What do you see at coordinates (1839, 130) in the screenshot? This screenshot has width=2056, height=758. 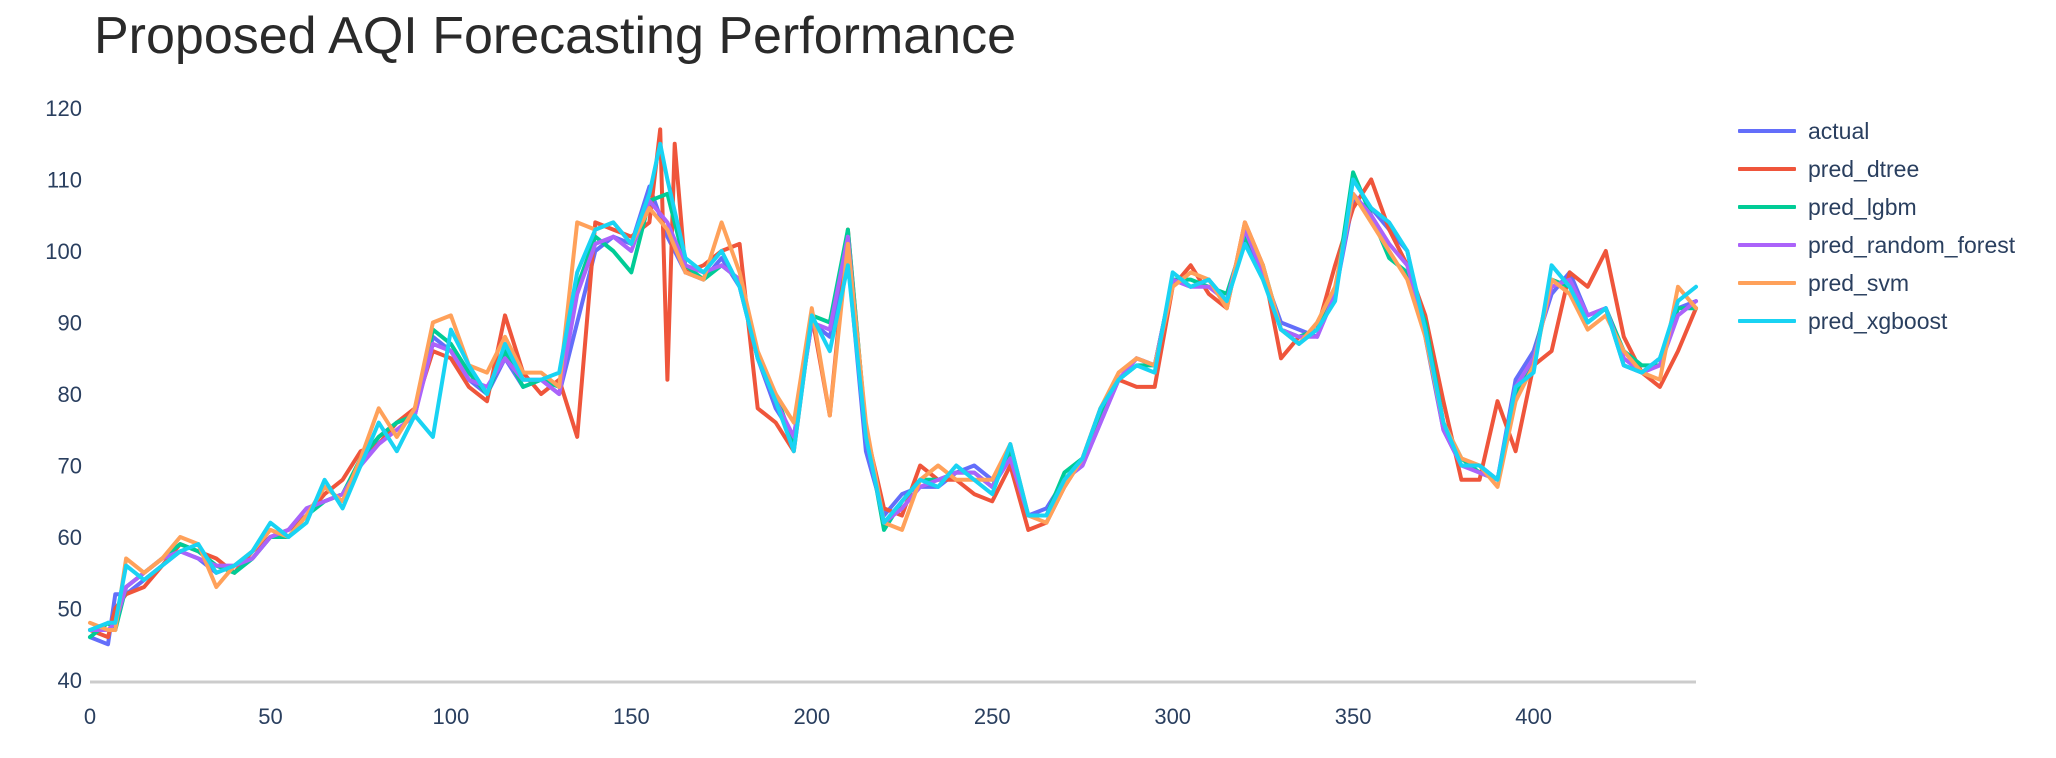 I see `legend-label: actual` at bounding box center [1839, 130].